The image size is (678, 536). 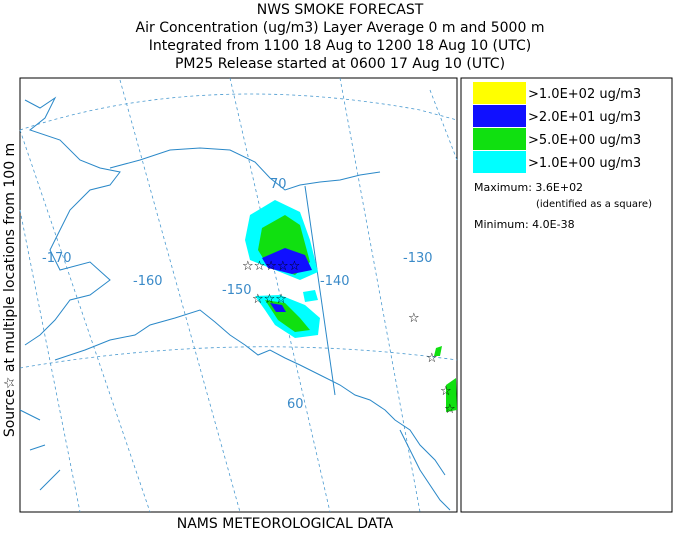 What do you see at coordinates (340, 10) in the screenshot?
I see `title: NWS SMOKE FORECAST` at bounding box center [340, 10].